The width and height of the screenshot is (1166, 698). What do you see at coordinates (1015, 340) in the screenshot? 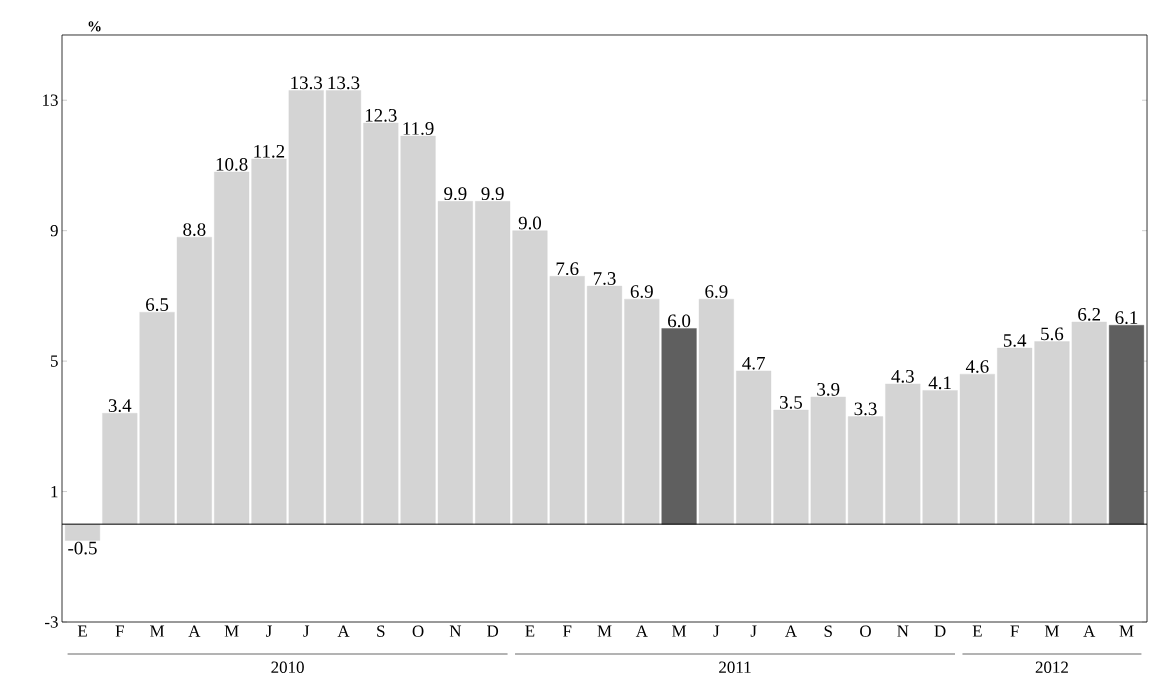
I see `data-label: 5.4` at bounding box center [1015, 340].